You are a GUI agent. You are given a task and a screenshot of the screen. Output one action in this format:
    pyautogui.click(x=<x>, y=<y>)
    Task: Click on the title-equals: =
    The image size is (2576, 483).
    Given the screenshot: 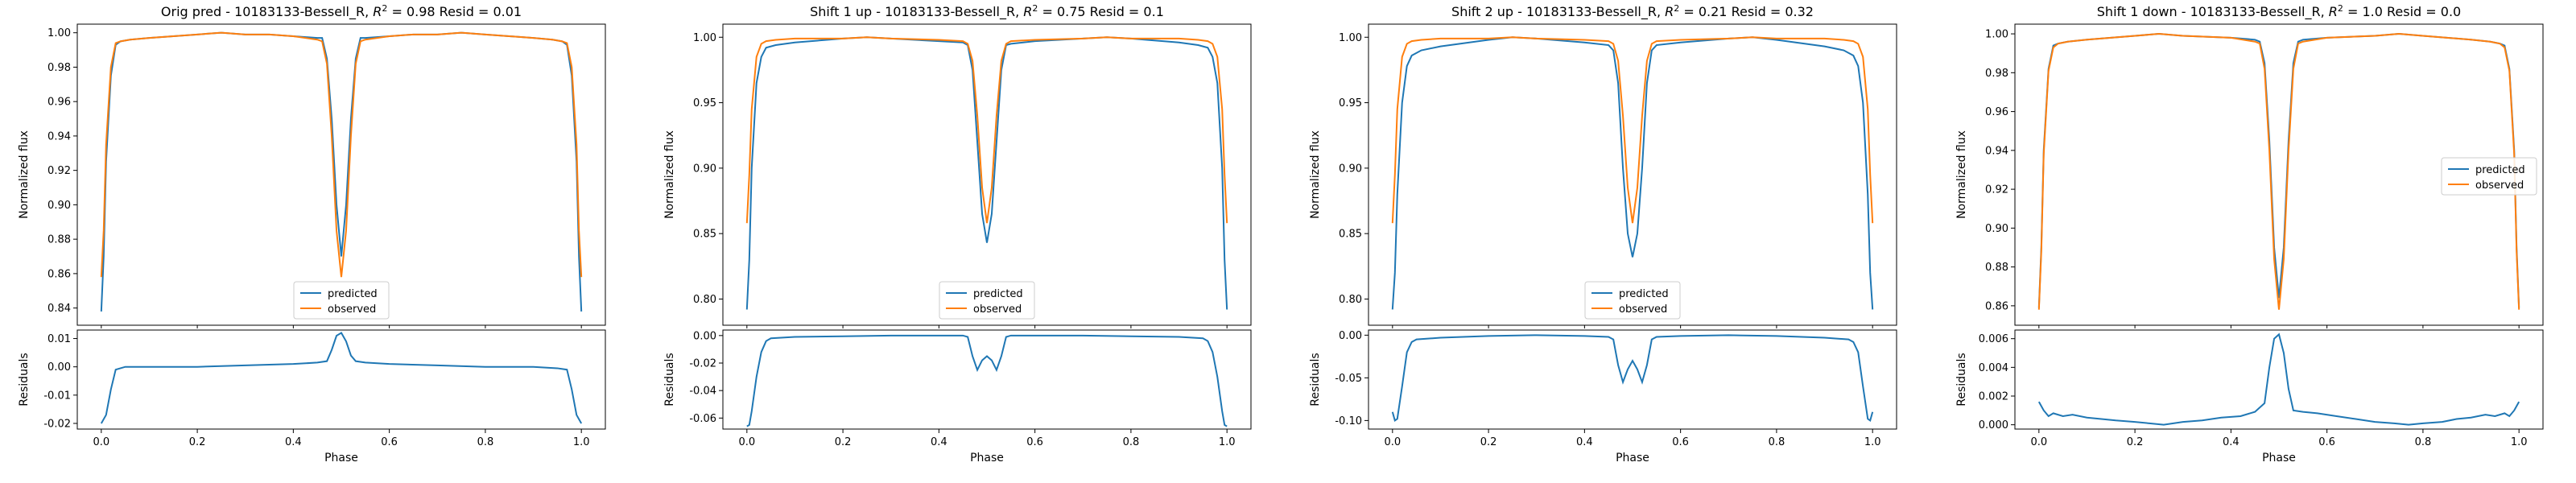 What is the action you would take?
    pyautogui.click(x=397, y=11)
    